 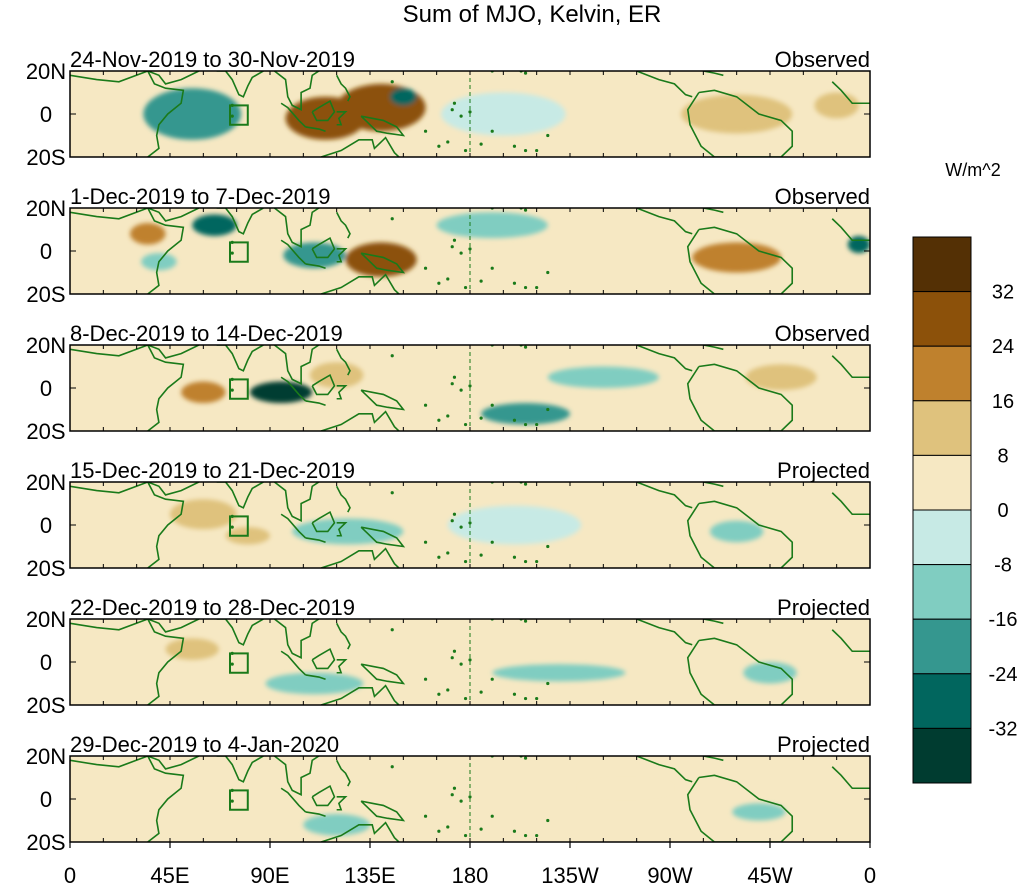 What do you see at coordinates (532, 14) in the screenshot?
I see `figure-title: Sum of MJO, Kelvin, ER` at bounding box center [532, 14].